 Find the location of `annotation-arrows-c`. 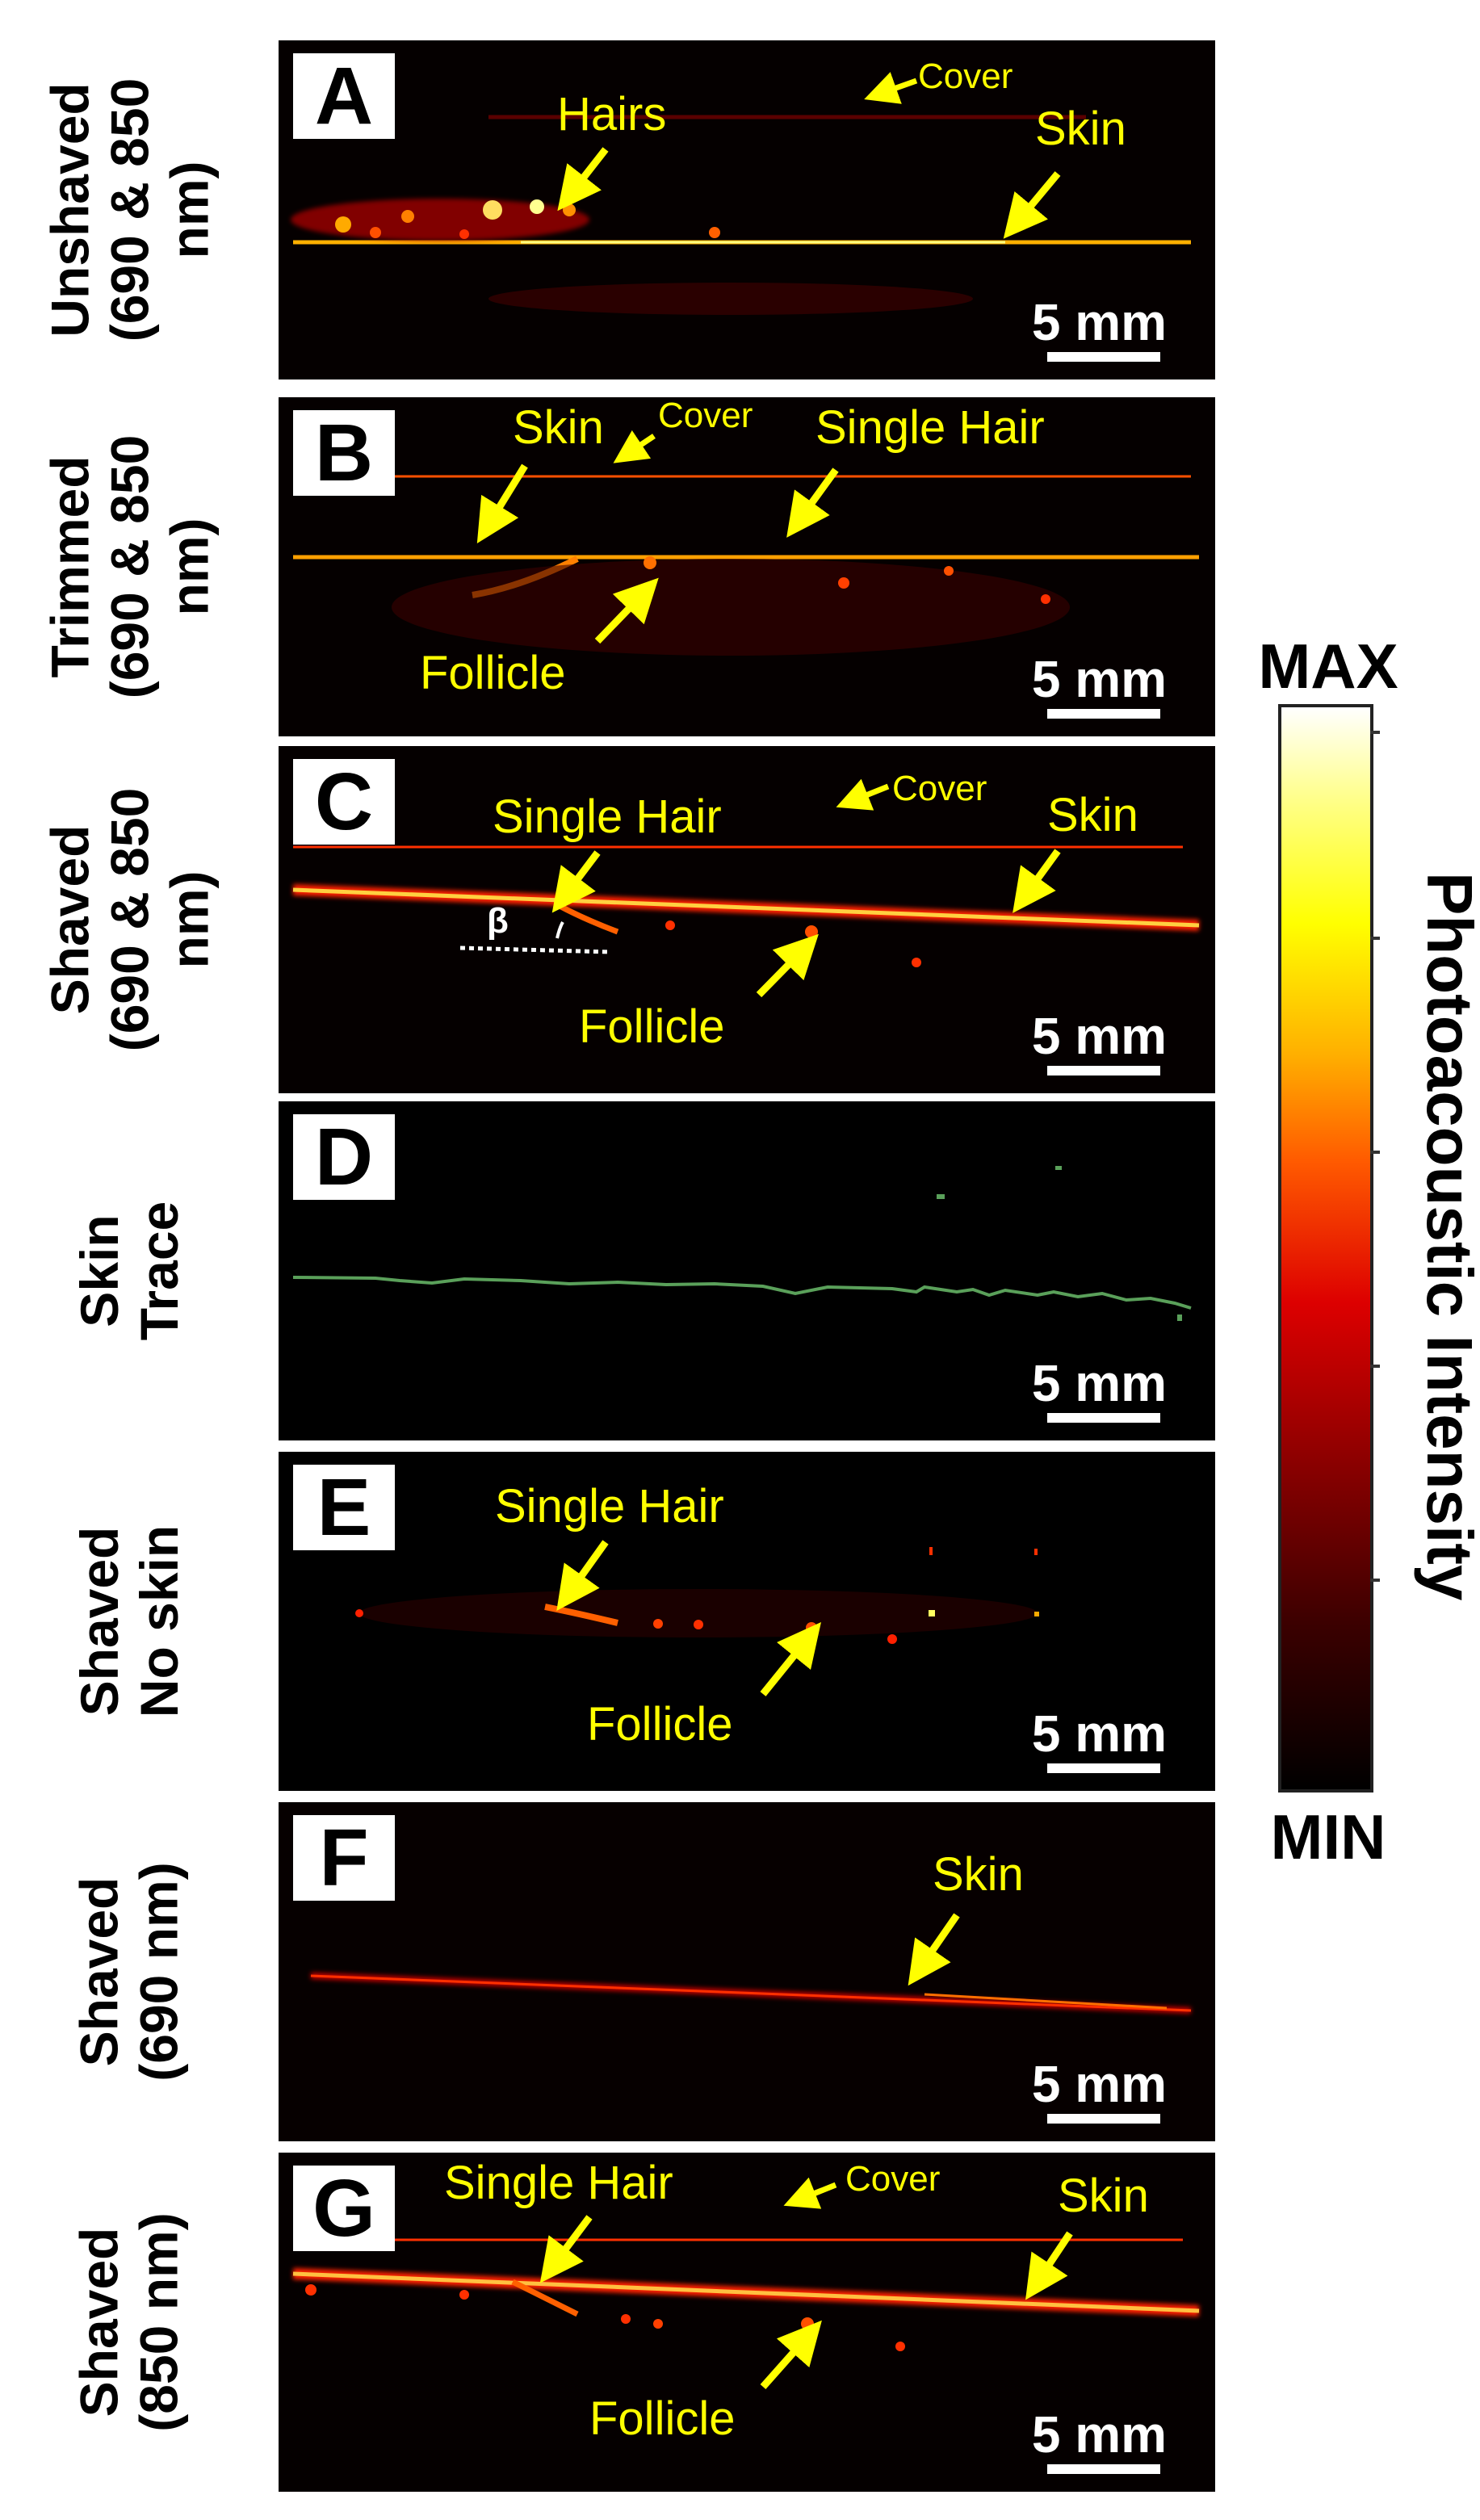

annotation-arrows-c is located at coordinates (806, 888).